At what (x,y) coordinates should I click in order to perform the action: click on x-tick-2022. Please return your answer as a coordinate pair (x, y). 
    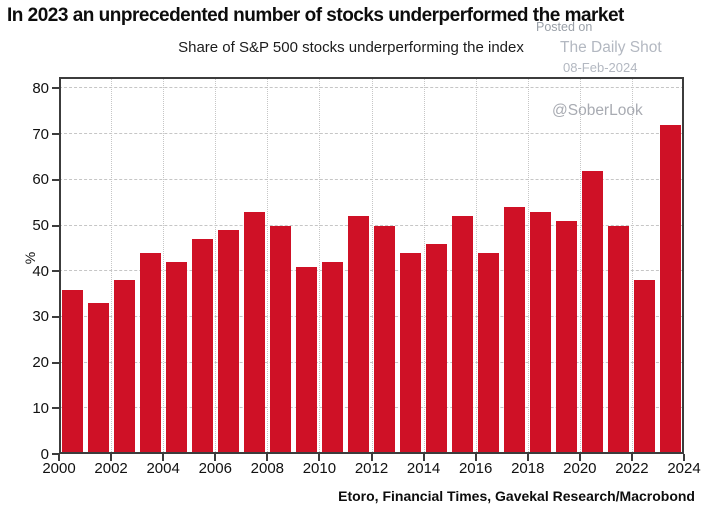
    Looking at the image, I should click on (631, 457).